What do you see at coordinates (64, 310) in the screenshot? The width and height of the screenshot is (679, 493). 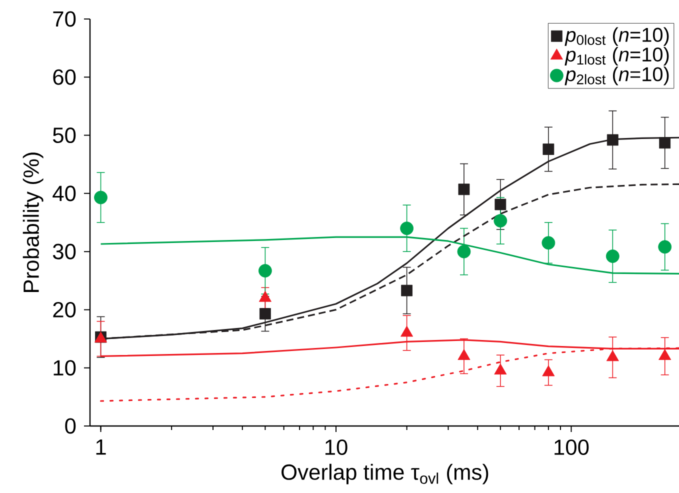 I see `y-tick-label: 20` at bounding box center [64, 310].